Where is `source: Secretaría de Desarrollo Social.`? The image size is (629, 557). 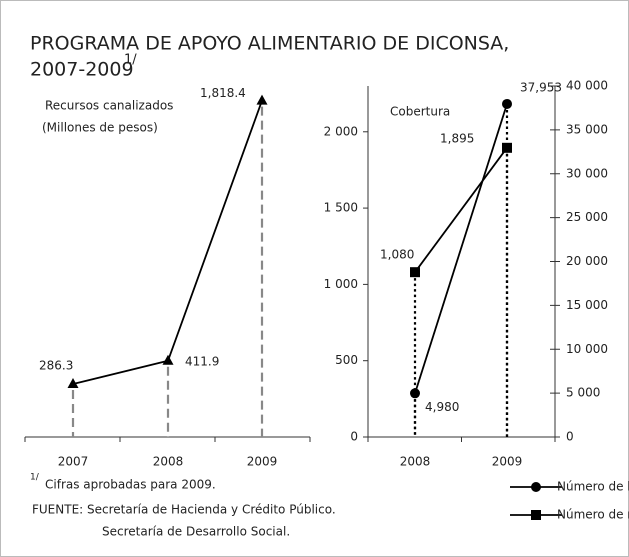
source: Secretaría de Desarrollo Social. is located at coordinates (196, 532).